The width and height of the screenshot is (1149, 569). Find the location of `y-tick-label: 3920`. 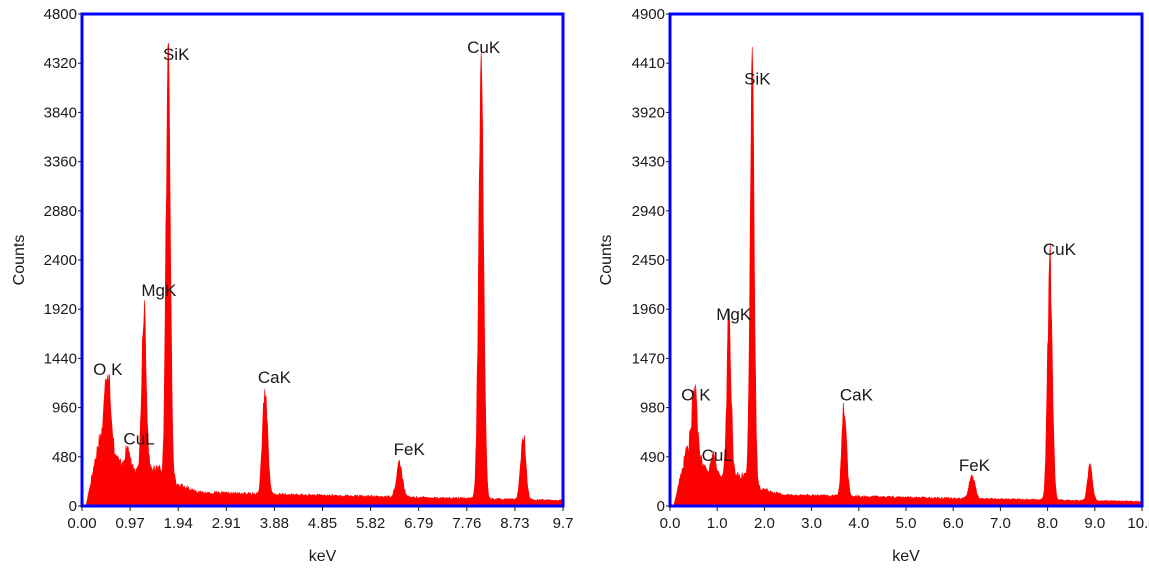

y-tick-label: 3920 is located at coordinates (648, 112).